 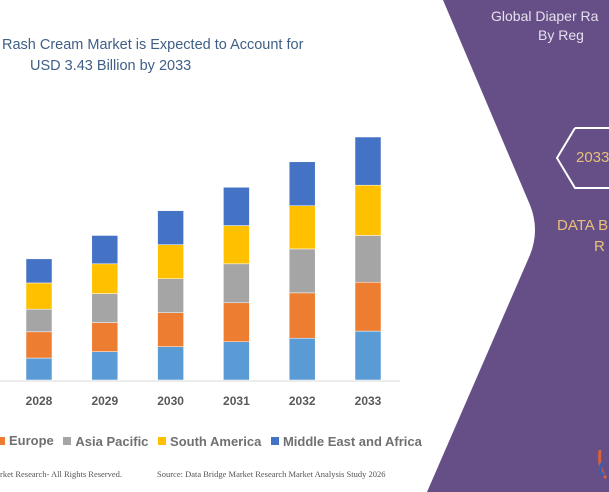 I want to click on x-tick-label: 2033, so click(x=368, y=401).